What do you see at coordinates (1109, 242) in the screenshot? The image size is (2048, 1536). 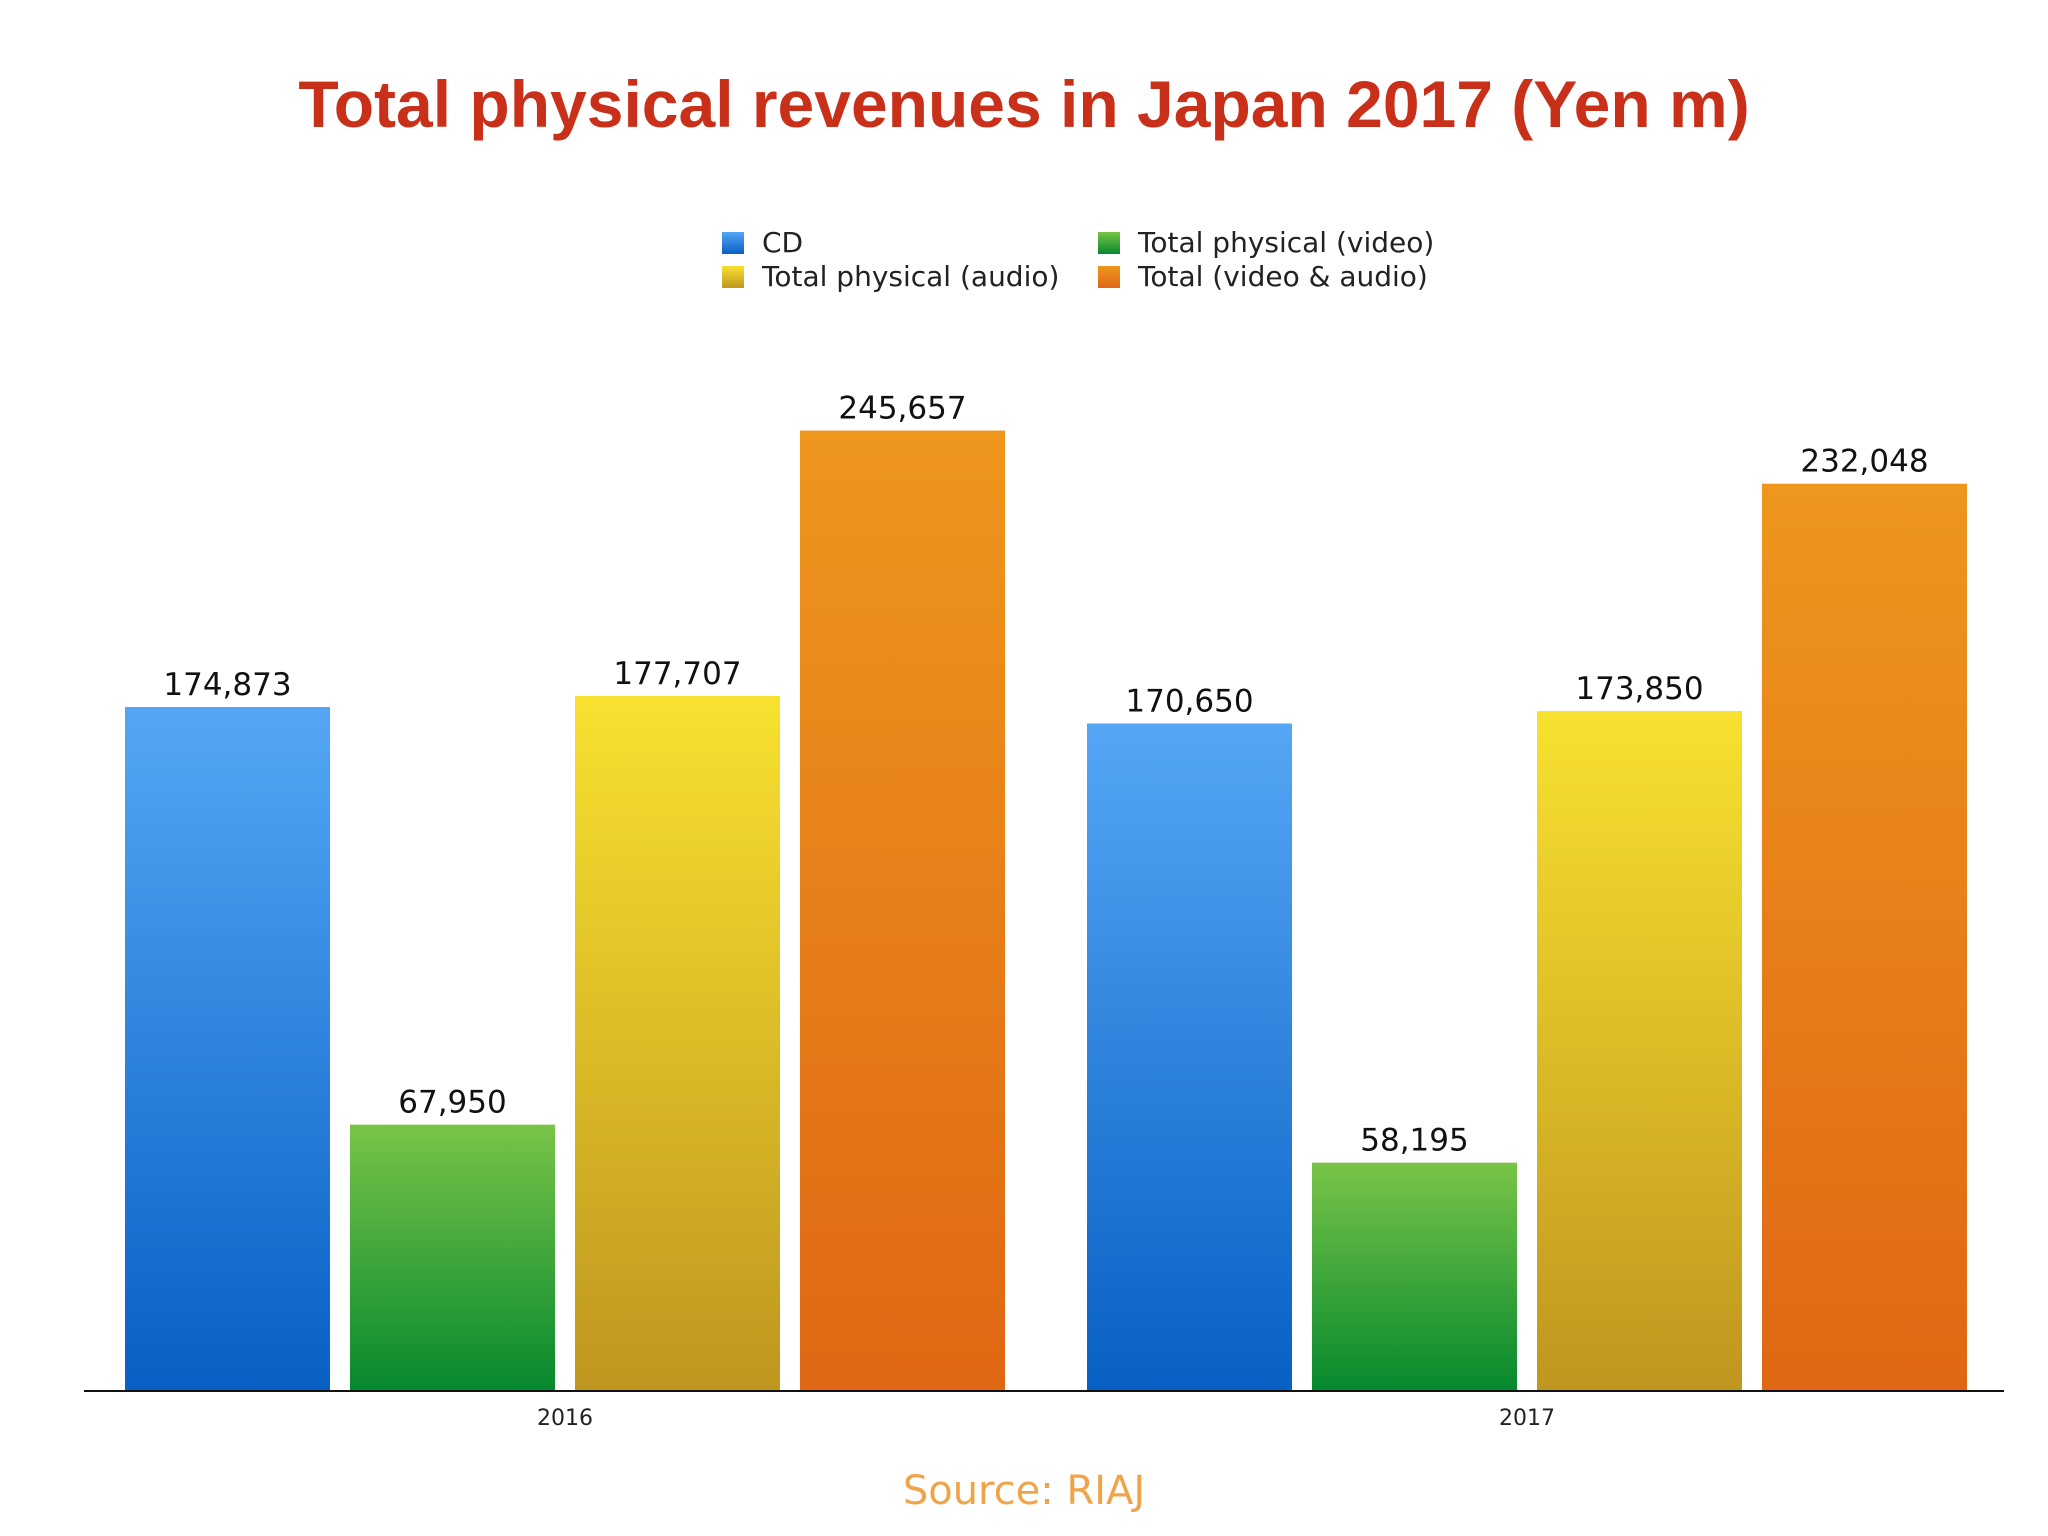 I see `legend-swatch-video` at bounding box center [1109, 242].